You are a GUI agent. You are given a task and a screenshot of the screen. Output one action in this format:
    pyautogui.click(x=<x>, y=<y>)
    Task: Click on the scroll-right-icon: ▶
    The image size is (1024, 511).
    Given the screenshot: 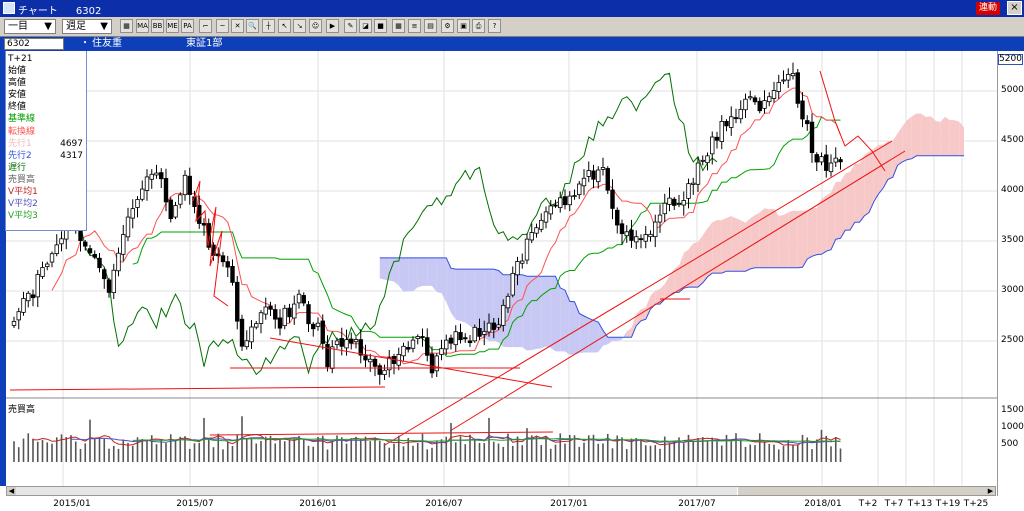 What is the action you would take?
    pyautogui.click(x=990, y=491)
    